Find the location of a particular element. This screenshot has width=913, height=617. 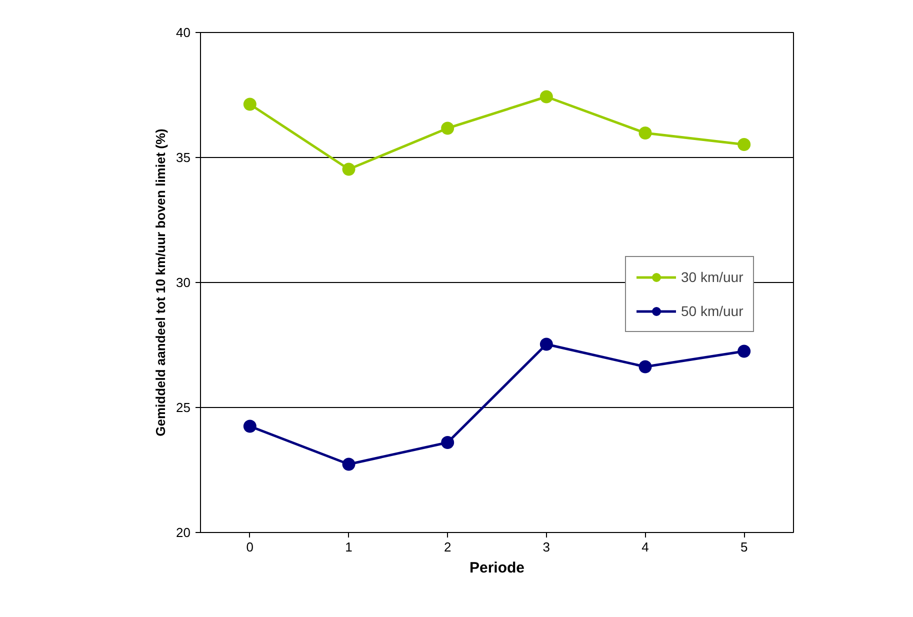

y-tick-label: 20 is located at coordinates (183, 532).